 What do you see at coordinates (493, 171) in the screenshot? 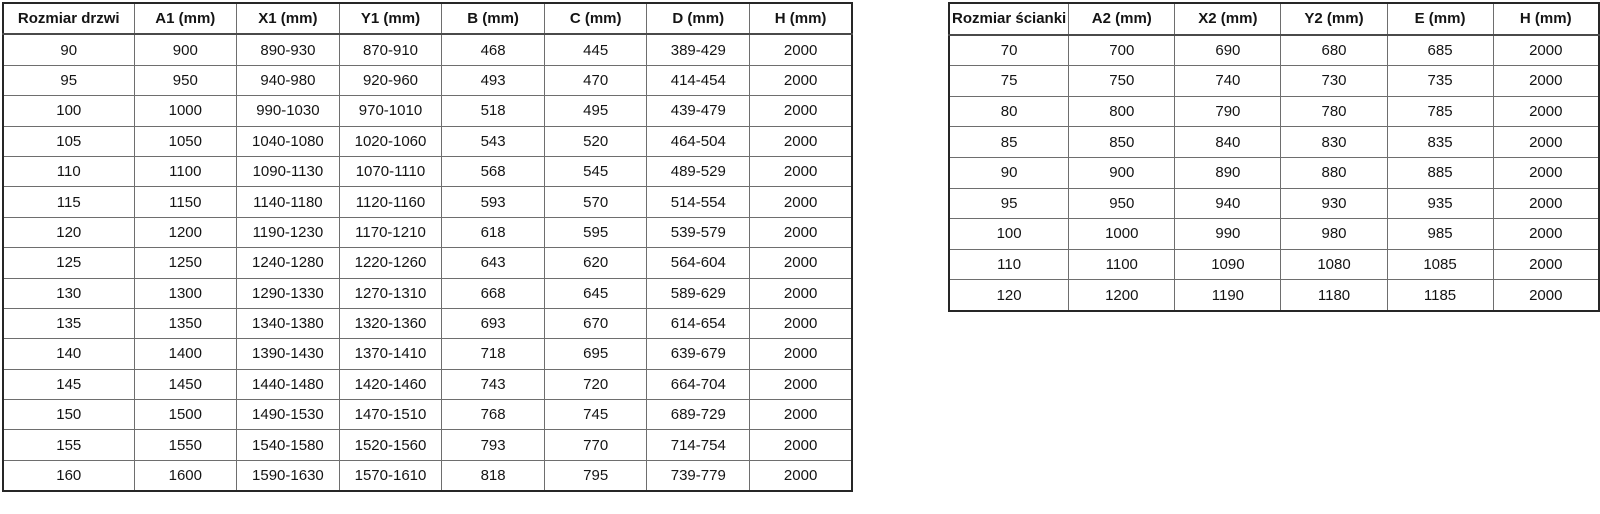
I see `table-cell: 568` at bounding box center [493, 171].